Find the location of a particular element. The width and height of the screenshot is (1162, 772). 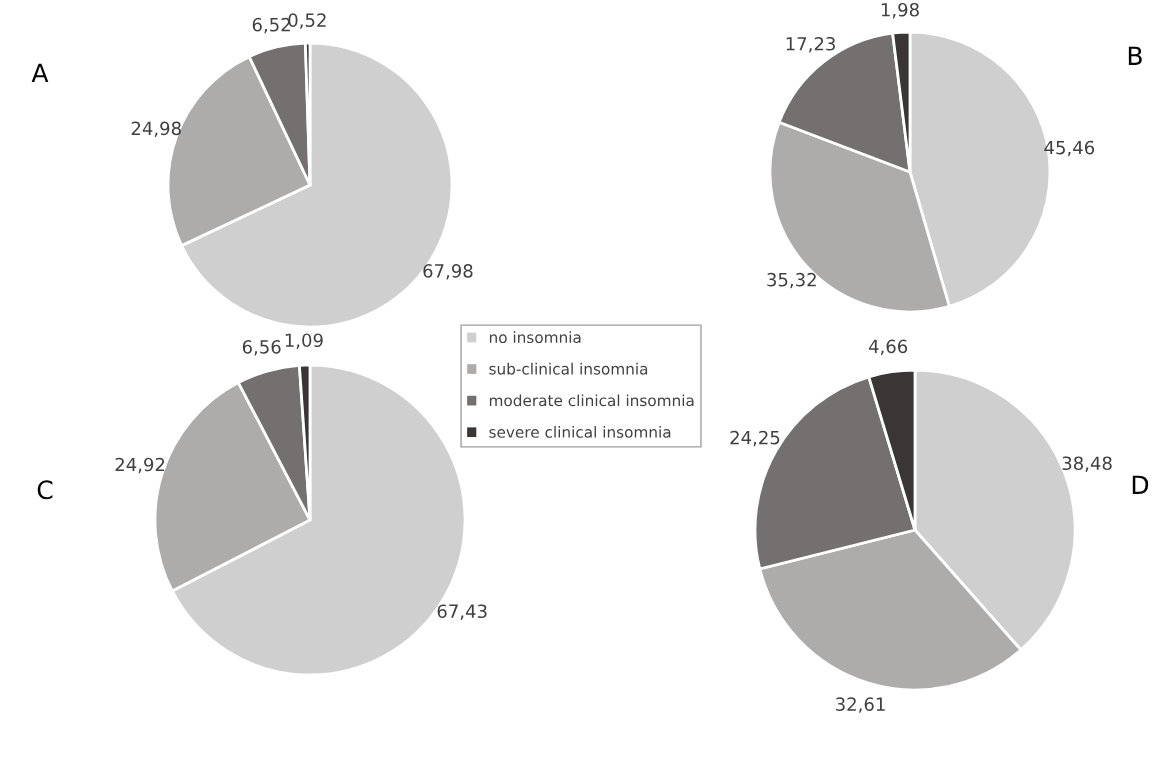

data-label: 24,98 is located at coordinates (156, 129).